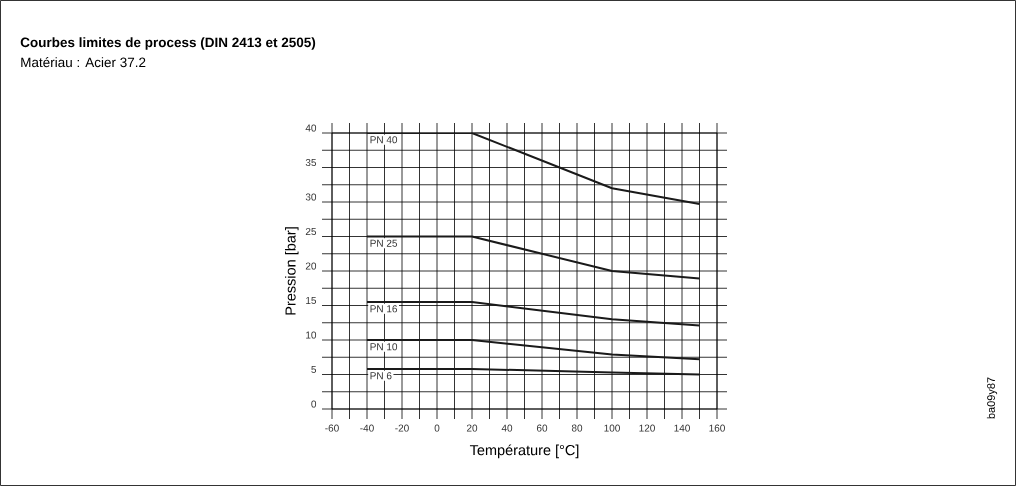 This screenshot has height=486, width=1016. What do you see at coordinates (577, 428) in the screenshot?
I see `x-tick-label: 80` at bounding box center [577, 428].